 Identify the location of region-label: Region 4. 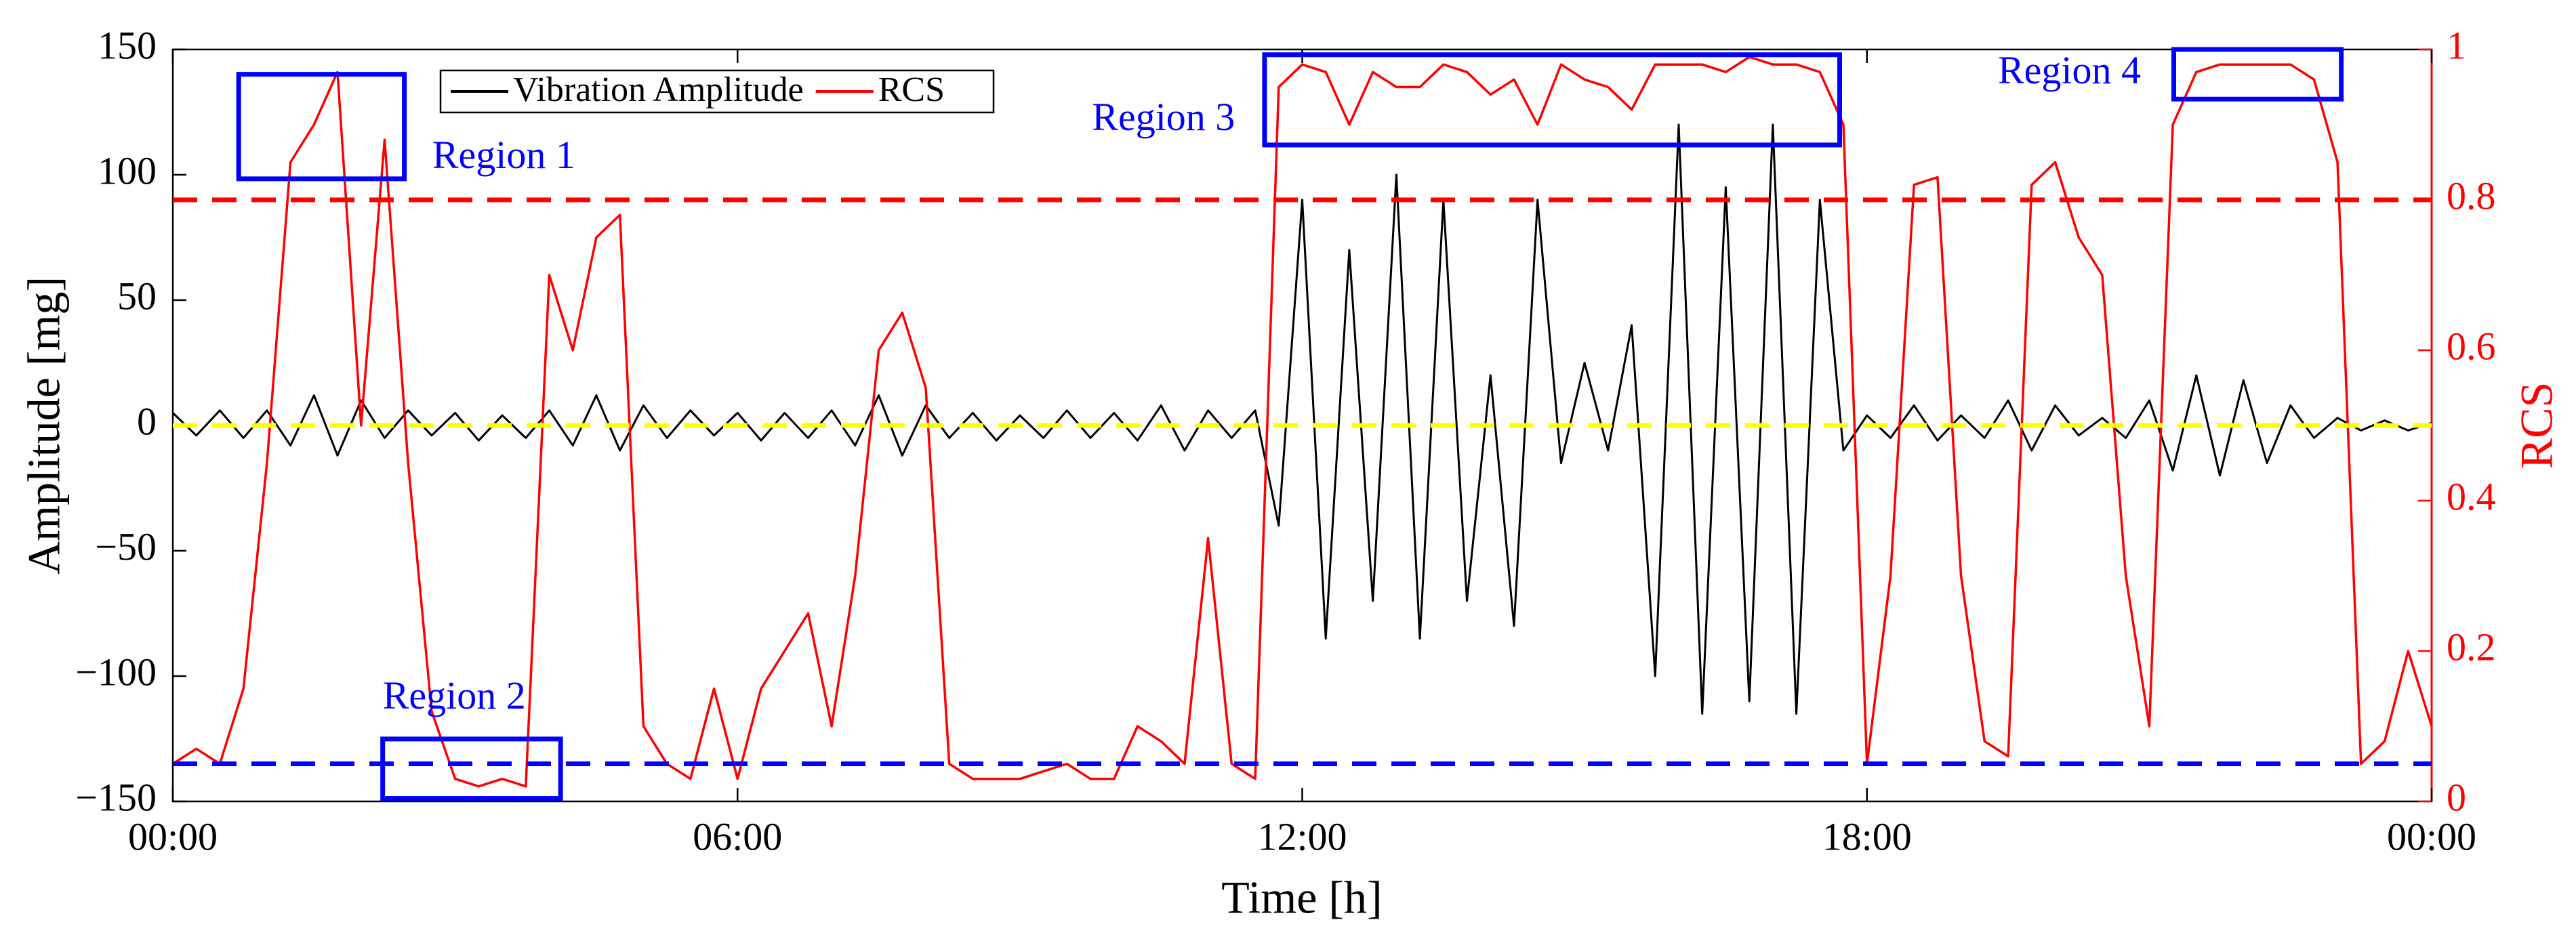
(2069, 70).